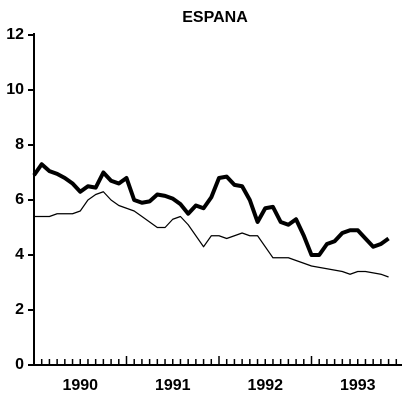 The width and height of the screenshot is (407, 403). Describe the element at coordinates (15, 89) in the screenshot. I see `y-tick-label: 10` at that location.